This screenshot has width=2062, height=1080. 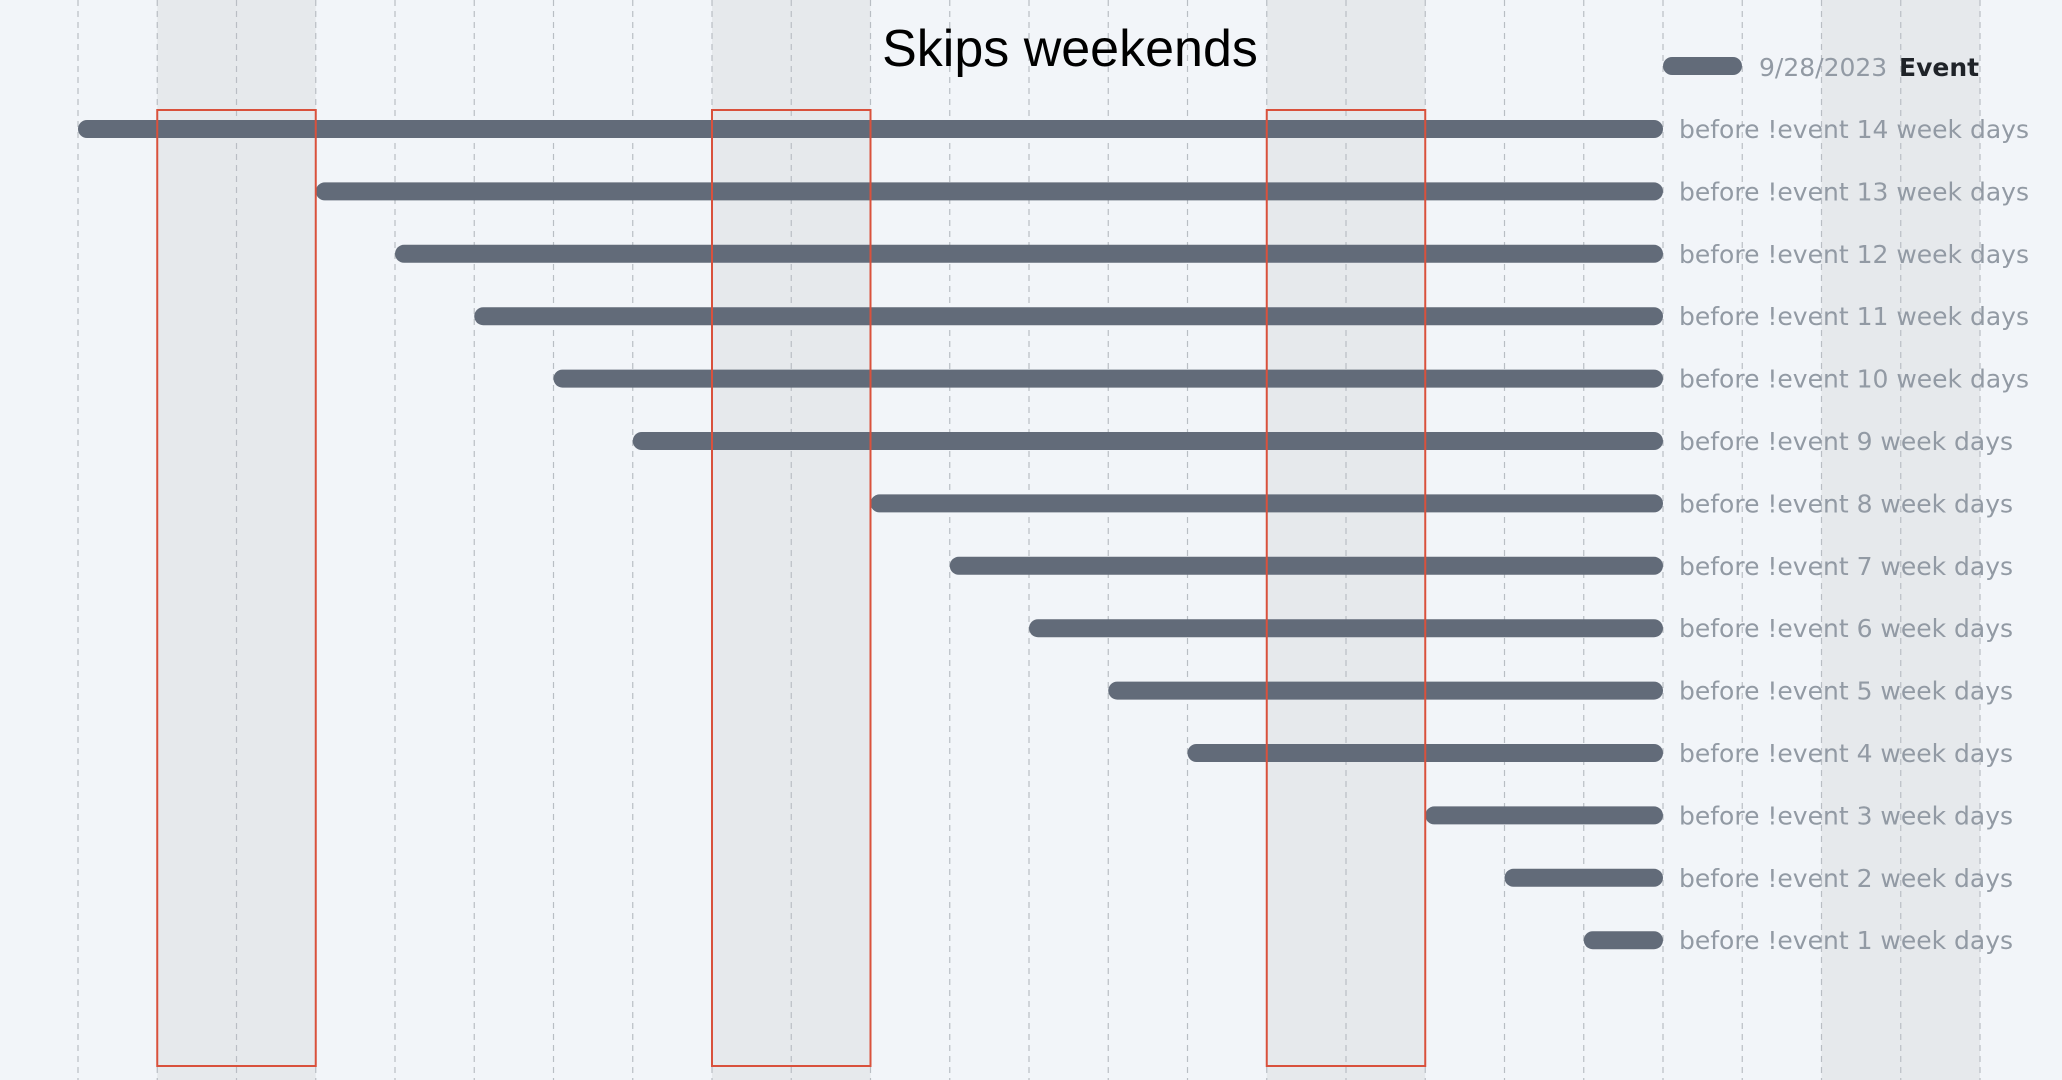 I want to click on task-label: before !event 4 week days, so click(x=1846, y=753).